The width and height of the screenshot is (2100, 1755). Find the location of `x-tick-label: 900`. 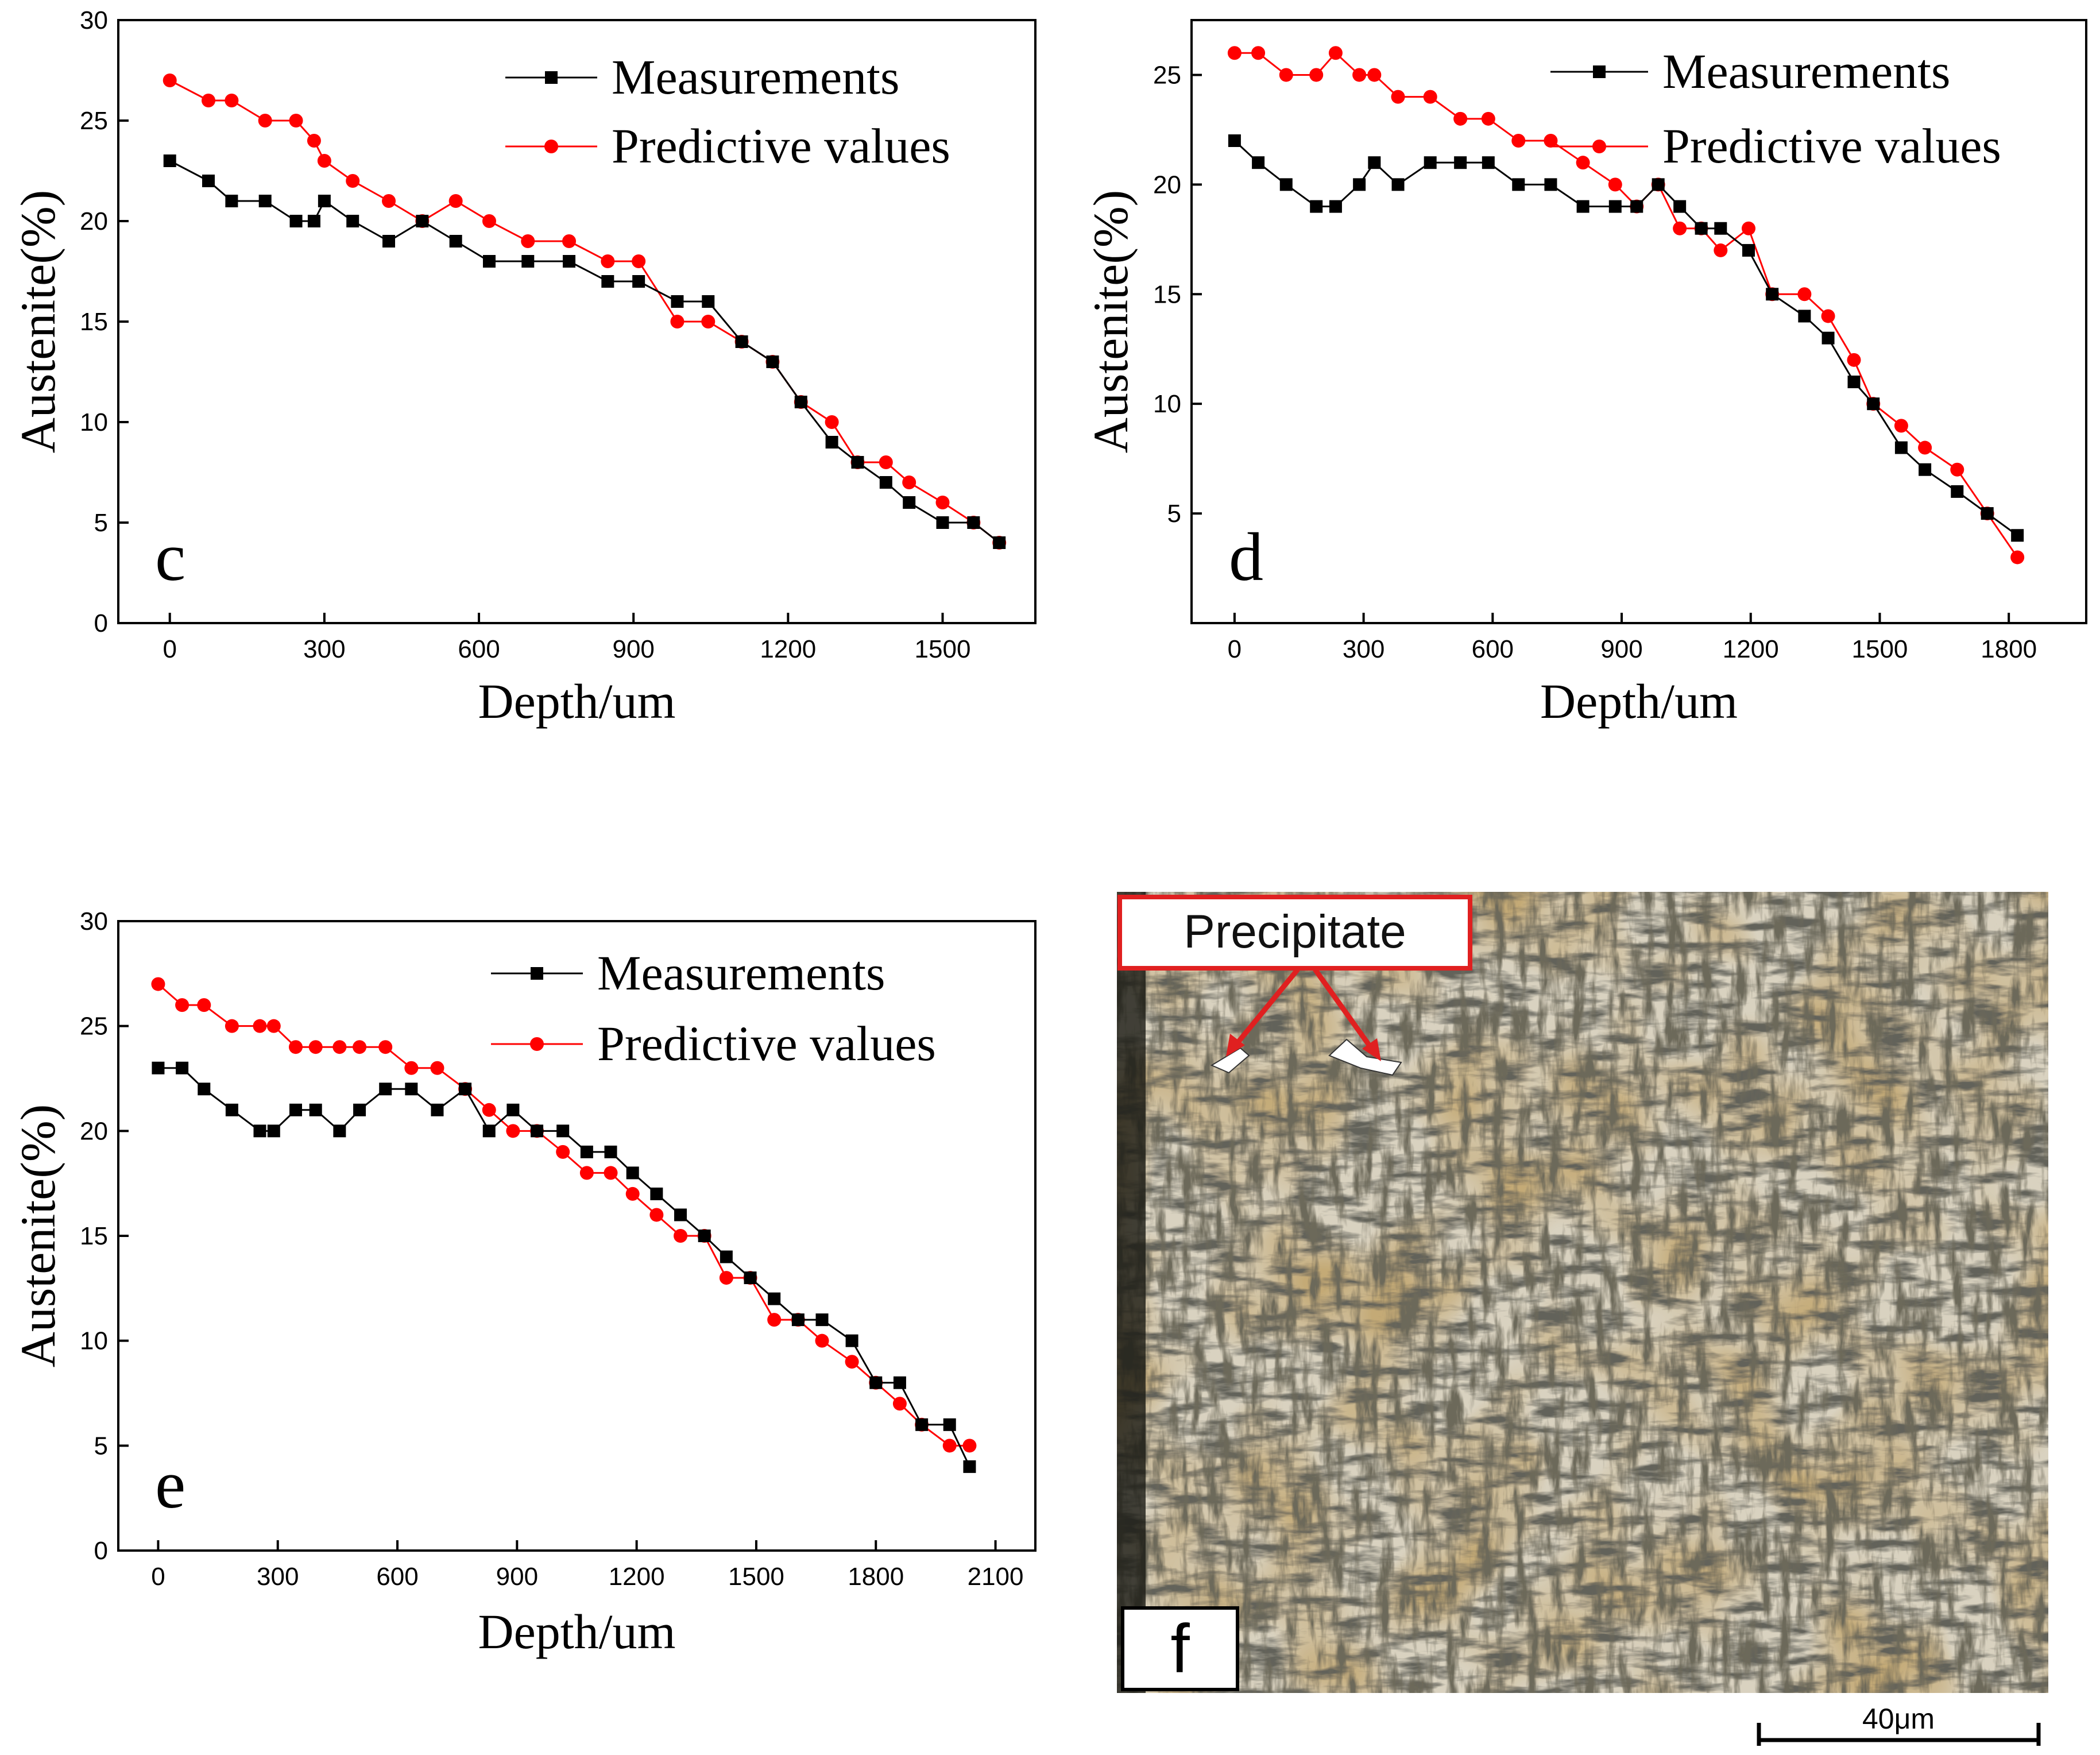

x-tick-label: 900 is located at coordinates (633, 649).